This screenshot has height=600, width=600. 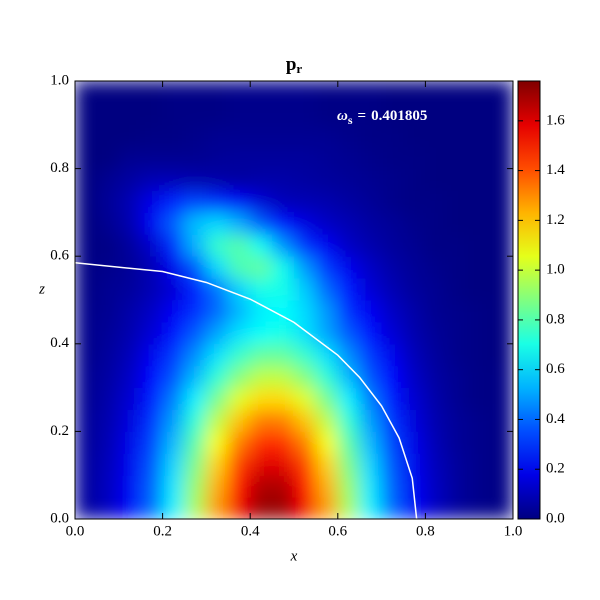 I want to click on colorbar-tick-label: 1.4, so click(x=555, y=170).